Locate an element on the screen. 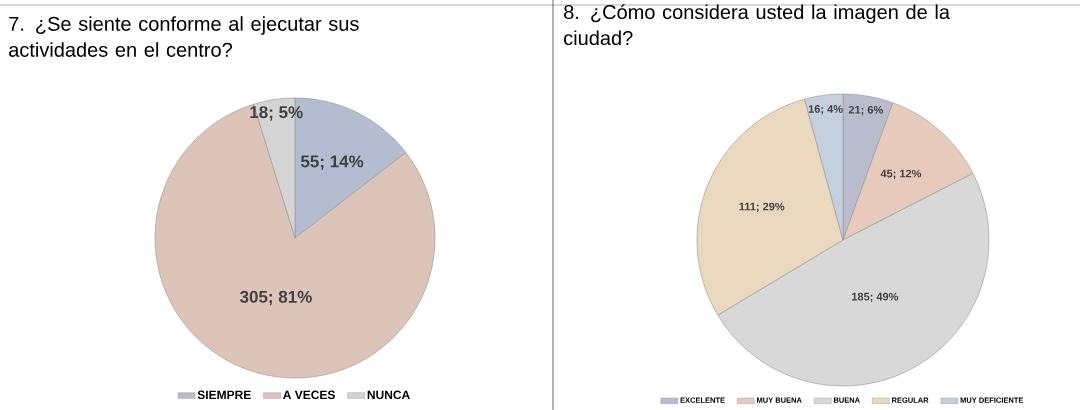  data-label: 55; 14% is located at coordinates (332, 162).